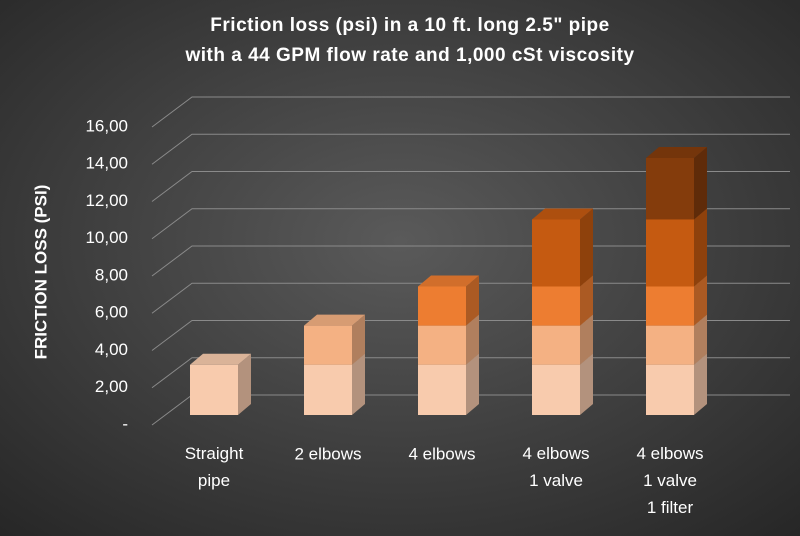 Image resolution: width=800 pixels, height=536 pixels. Describe the element at coordinates (106, 200) in the screenshot. I see `y-tick-label: 12,00` at that location.